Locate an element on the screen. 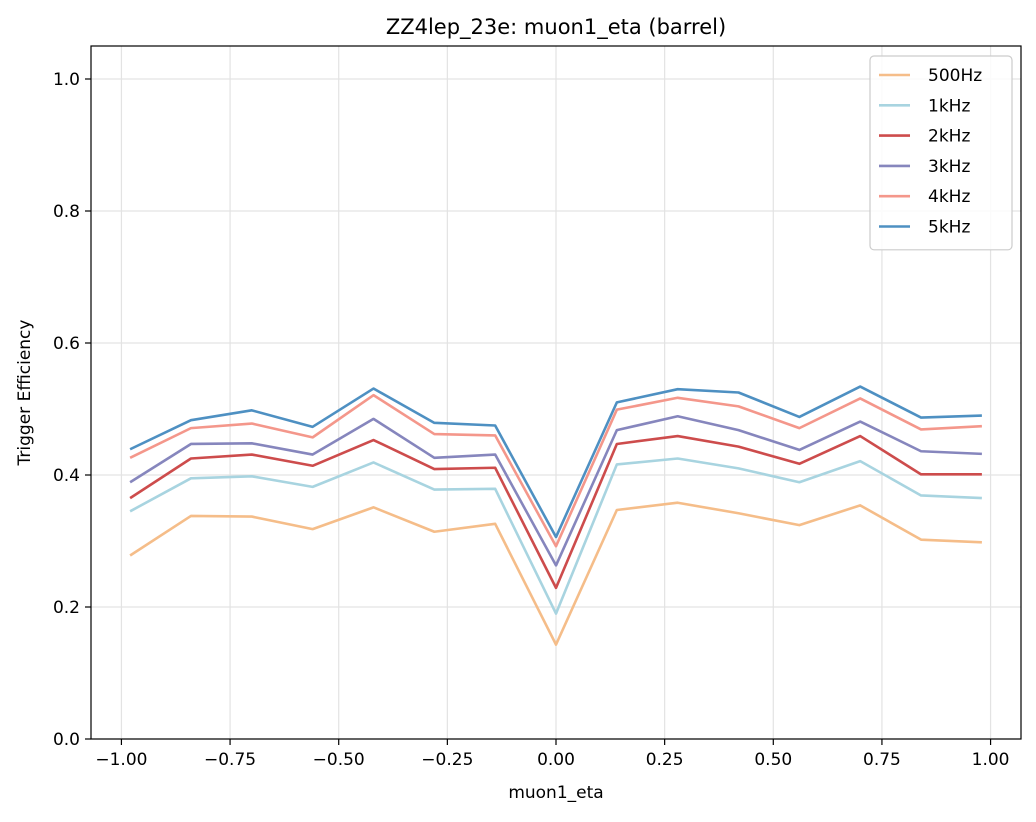 The image size is (1036, 822). legend-label: 4kHz is located at coordinates (949, 197).